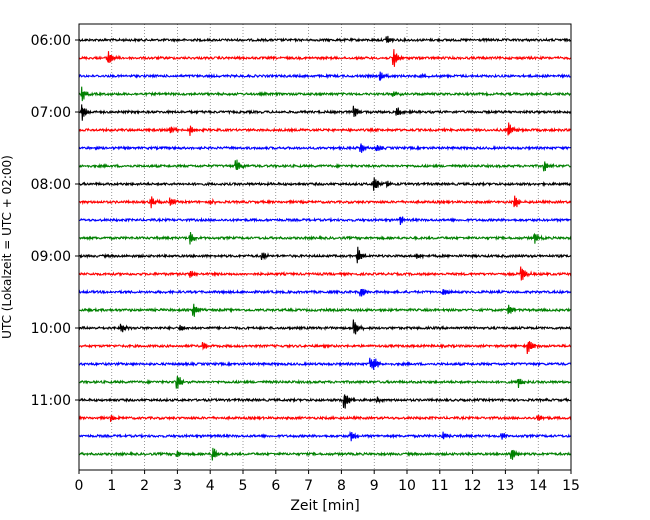  Describe the element at coordinates (7, 247) in the screenshot. I see `y-axis-label: UTC (Lokalzeit = UTC + 02:00)` at that location.